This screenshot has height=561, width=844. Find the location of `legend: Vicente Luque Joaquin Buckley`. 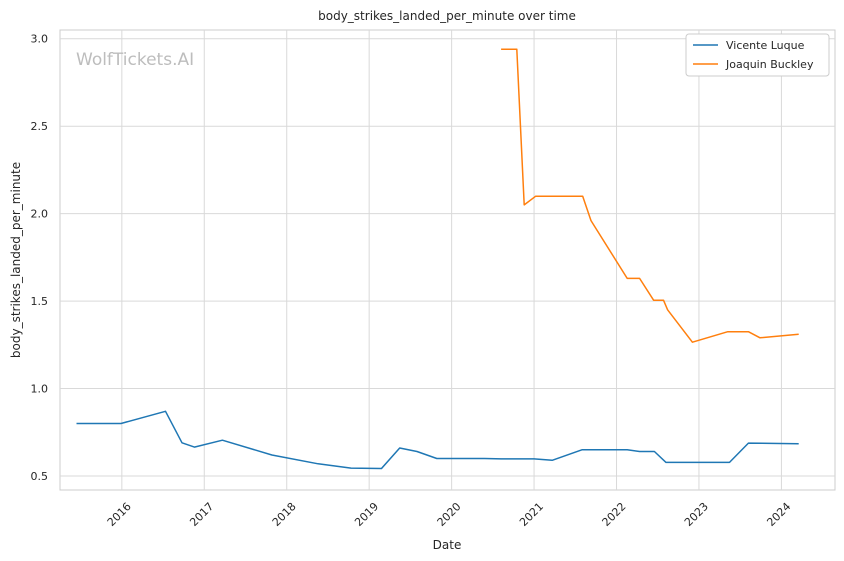

legend: Vicente Luque Joaquin Buckley is located at coordinates (757, 55).